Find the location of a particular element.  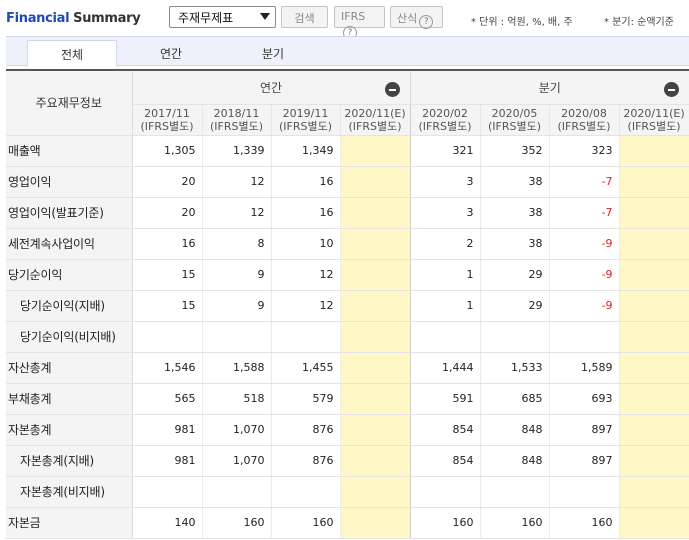

quarterly-group-header: 분기 is located at coordinates (549, 88).